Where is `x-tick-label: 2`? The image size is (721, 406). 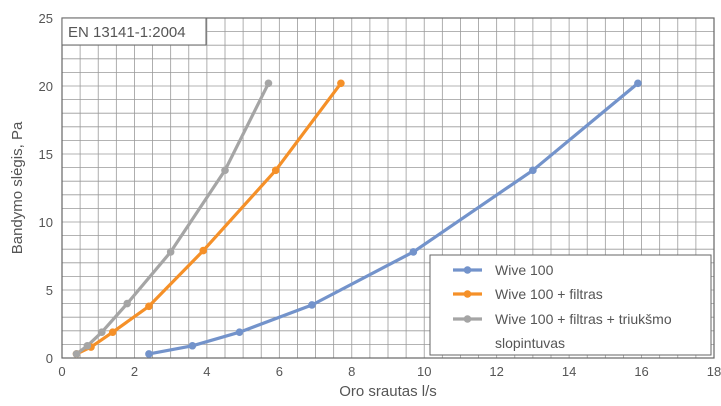
x-tick-label: 2 is located at coordinates (134, 371).